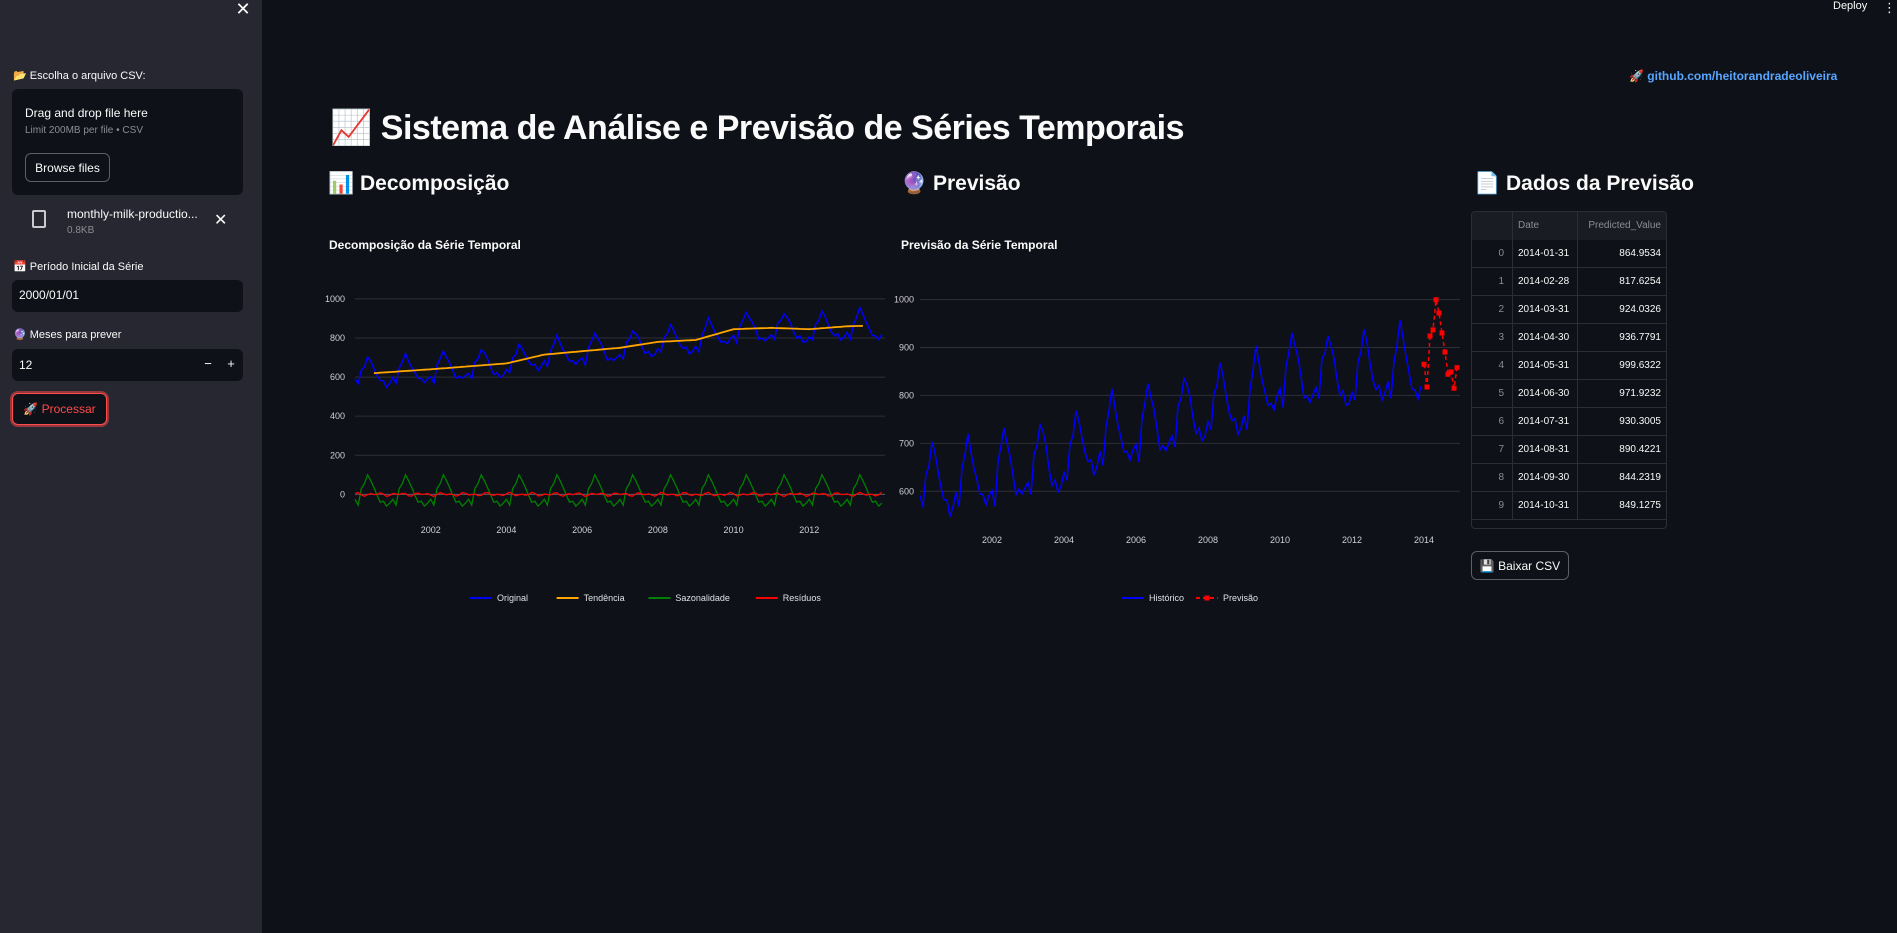  What do you see at coordinates (1640, 505) in the screenshot?
I see `row-value: 849.1275` at bounding box center [1640, 505].